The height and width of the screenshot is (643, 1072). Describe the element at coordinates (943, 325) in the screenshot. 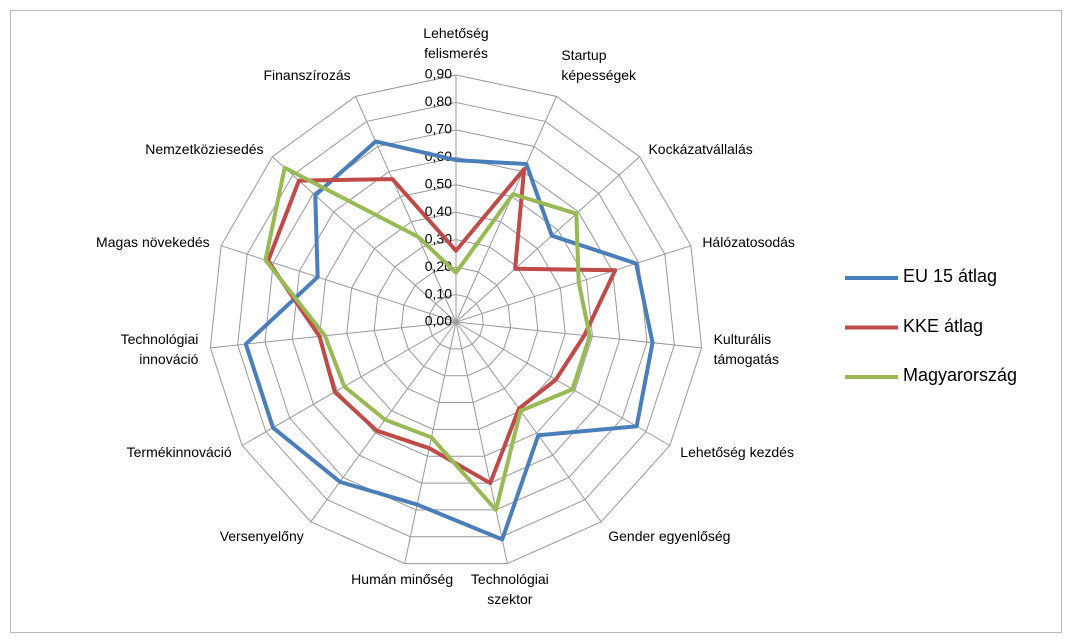

I see `legend-label: KKE átlag` at that location.